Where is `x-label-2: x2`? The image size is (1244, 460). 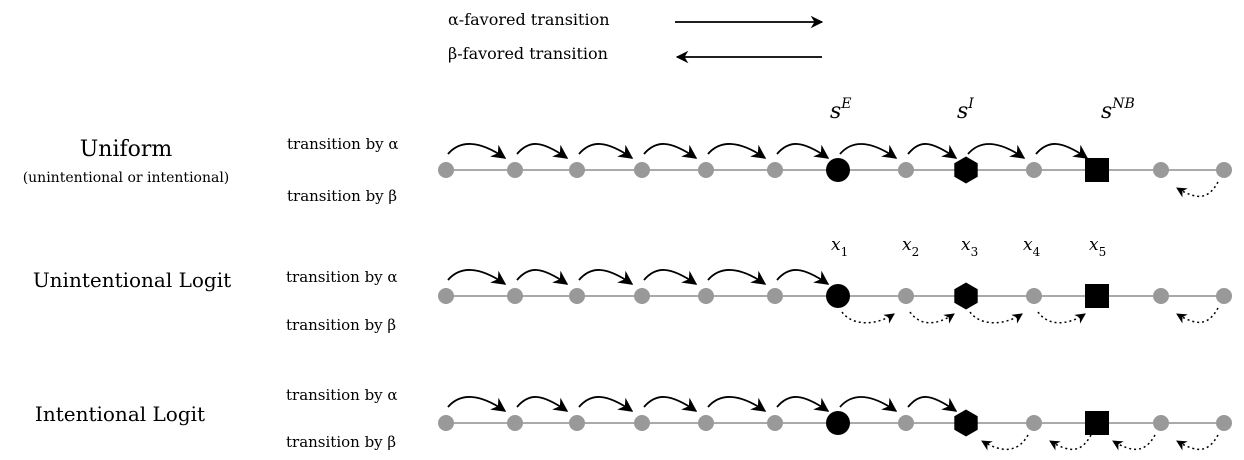 x-label-2: x2 is located at coordinates (910, 247).